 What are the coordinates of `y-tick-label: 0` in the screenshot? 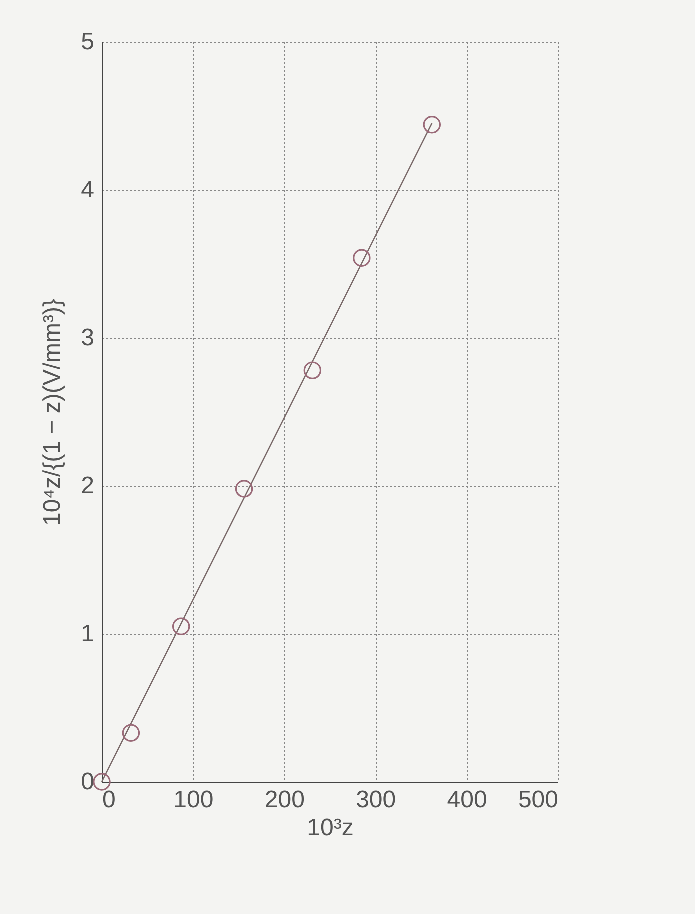 It's located at (87, 782).